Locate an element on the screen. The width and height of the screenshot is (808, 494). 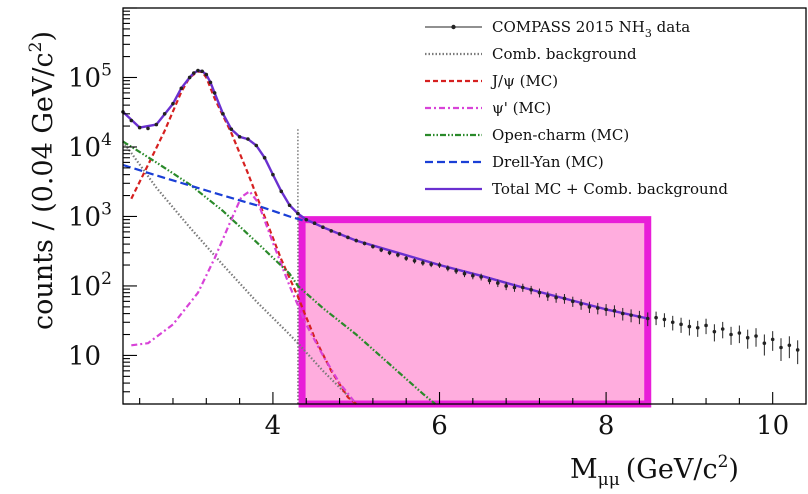
legend-label: COMPASS 2015 NH3 data is located at coordinates (591, 29).